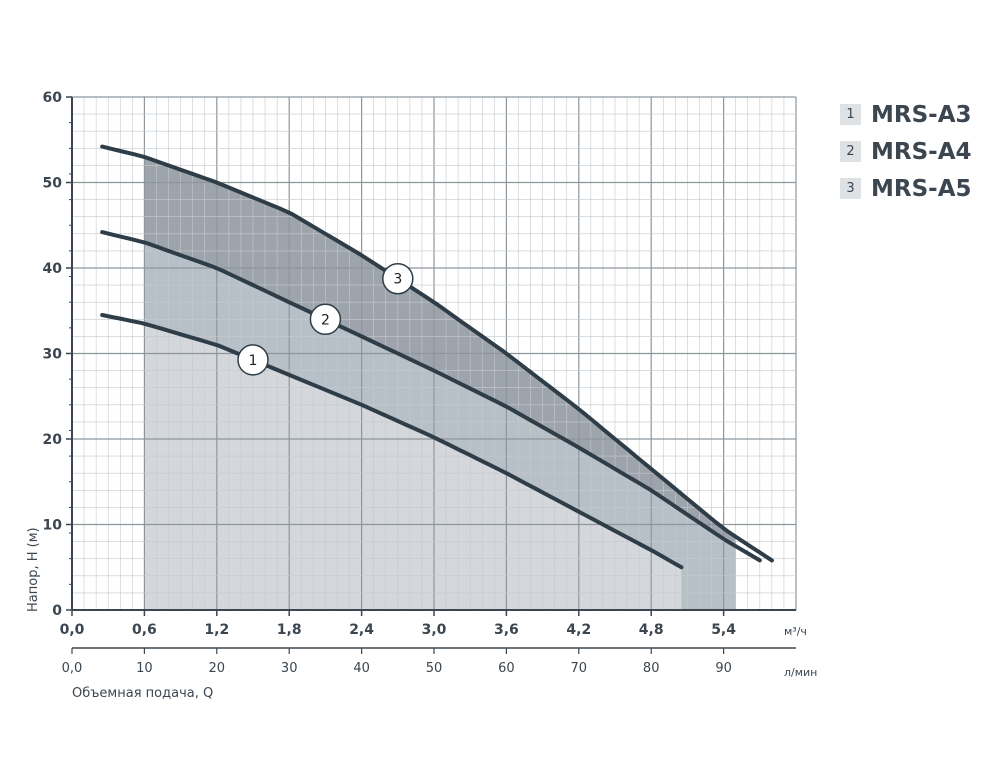 The height and width of the screenshot is (782, 1000). What do you see at coordinates (723, 668) in the screenshot?
I see `x2-tick-label: 90` at bounding box center [723, 668].